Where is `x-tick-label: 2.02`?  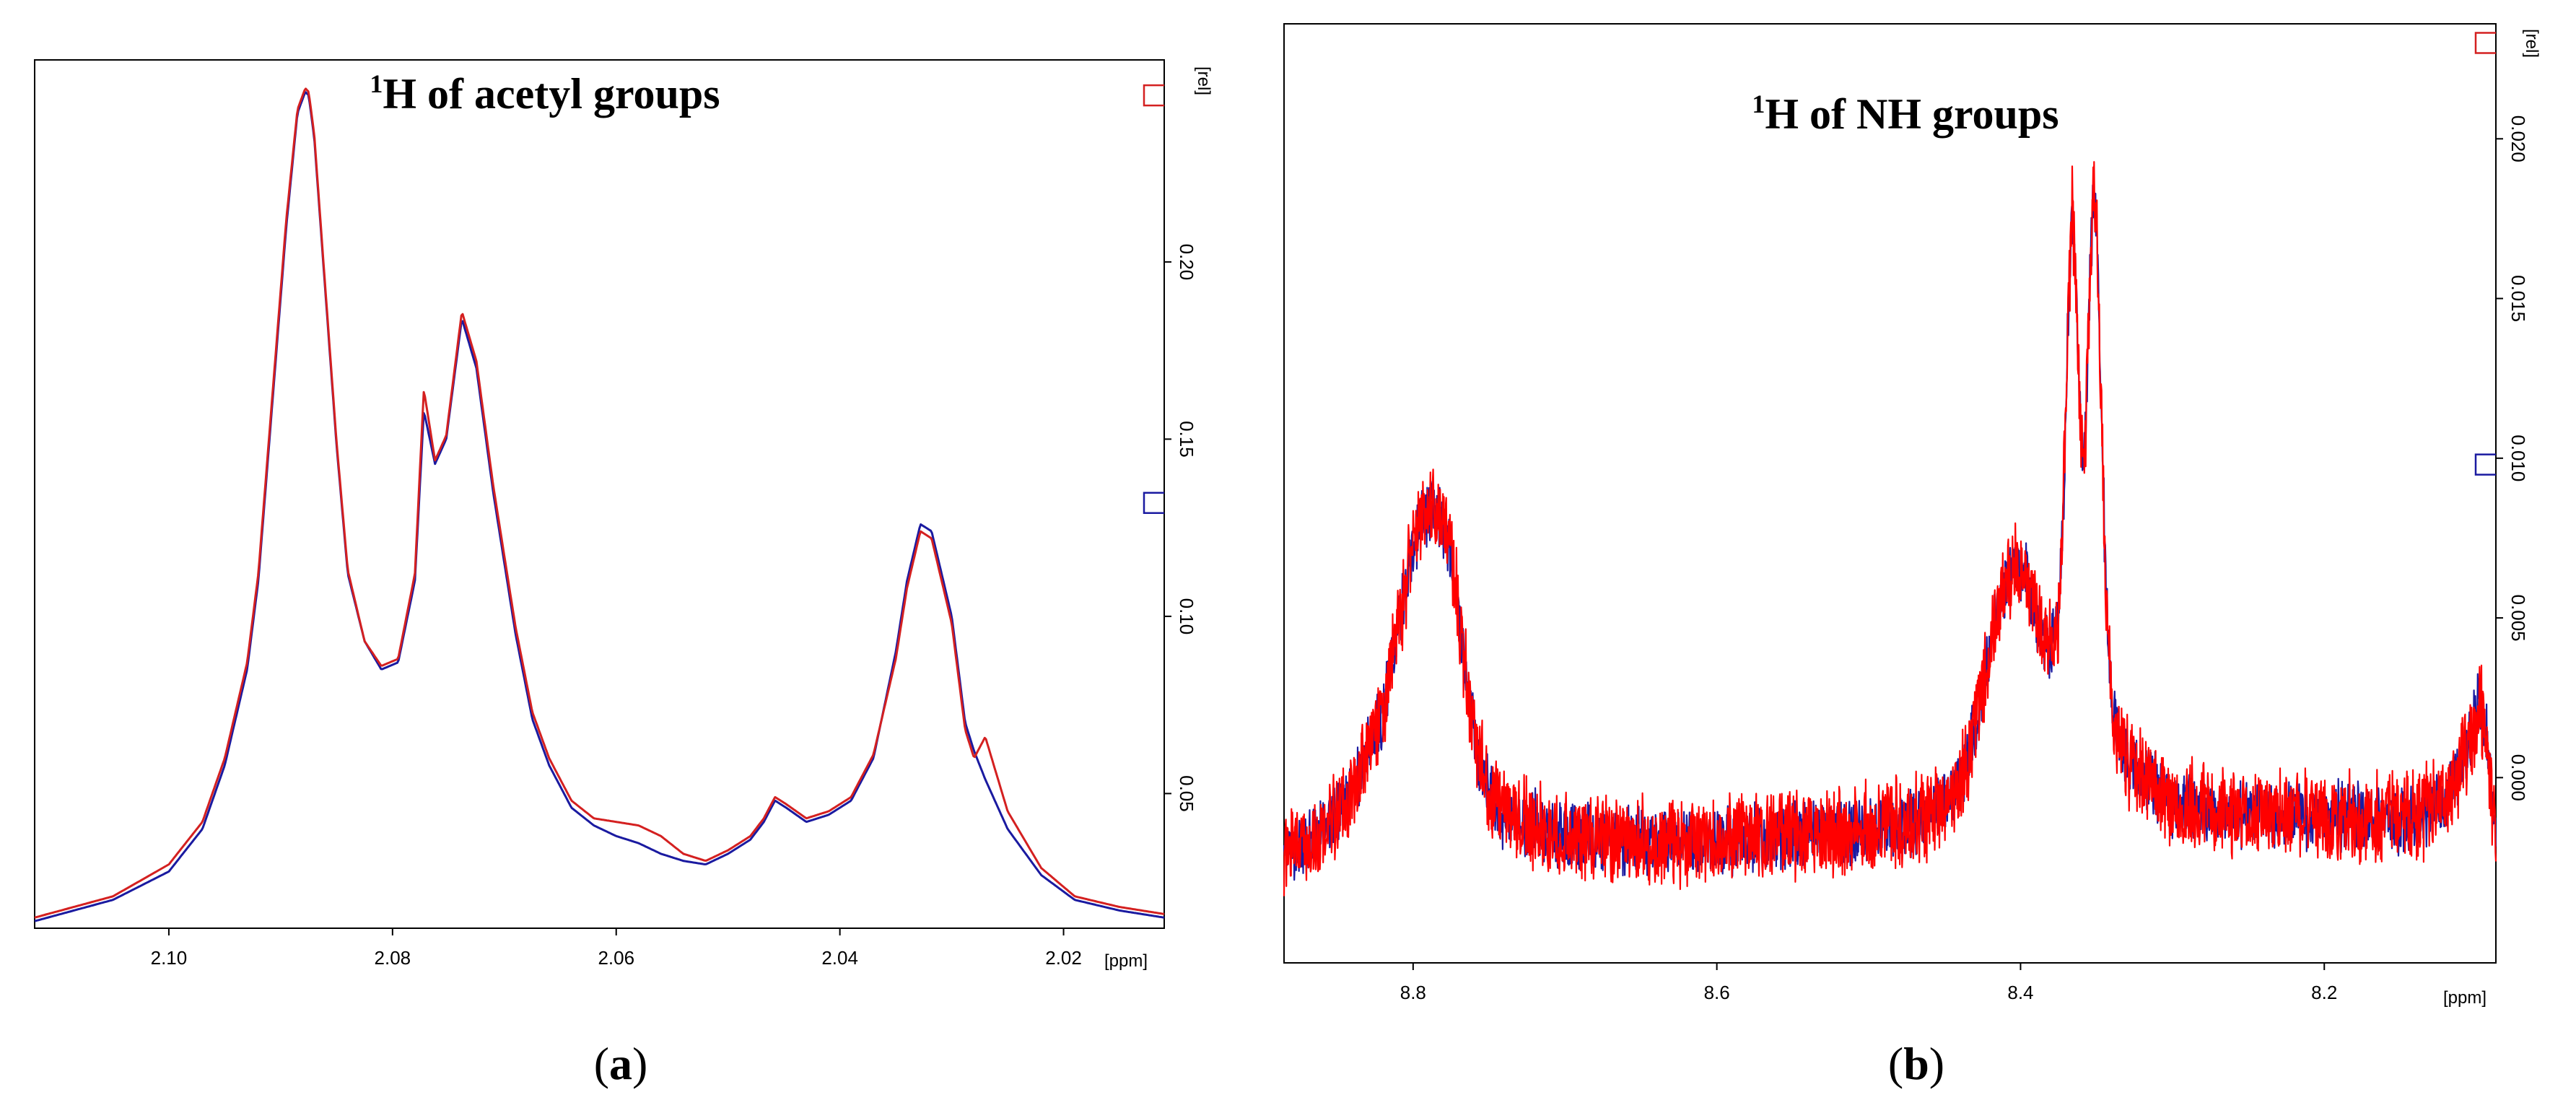 x-tick-label: 2.02 is located at coordinates (1063, 958).